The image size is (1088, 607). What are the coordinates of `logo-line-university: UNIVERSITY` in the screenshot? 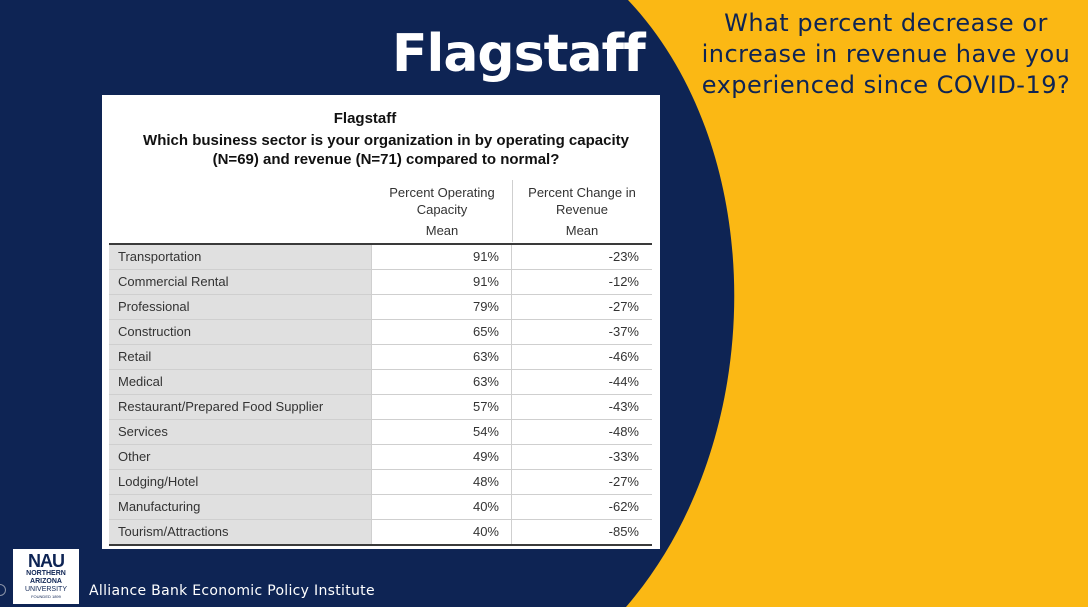 It's located at (45, 589).